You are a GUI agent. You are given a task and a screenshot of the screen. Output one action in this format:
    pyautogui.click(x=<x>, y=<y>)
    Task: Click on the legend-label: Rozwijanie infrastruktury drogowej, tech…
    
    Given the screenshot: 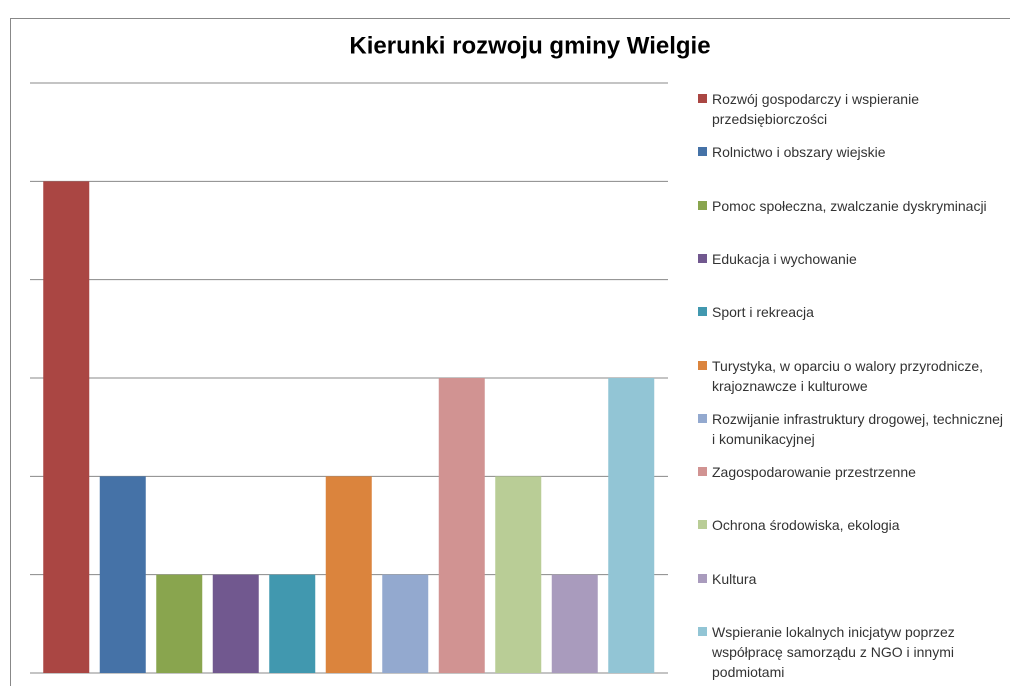 What is the action you would take?
    pyautogui.click(x=858, y=428)
    